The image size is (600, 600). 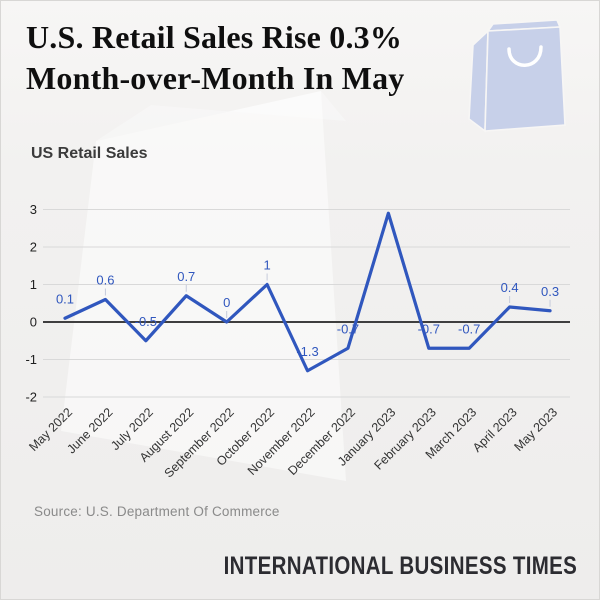 What do you see at coordinates (33, 209) in the screenshot?
I see `svg-text: 3` at bounding box center [33, 209].